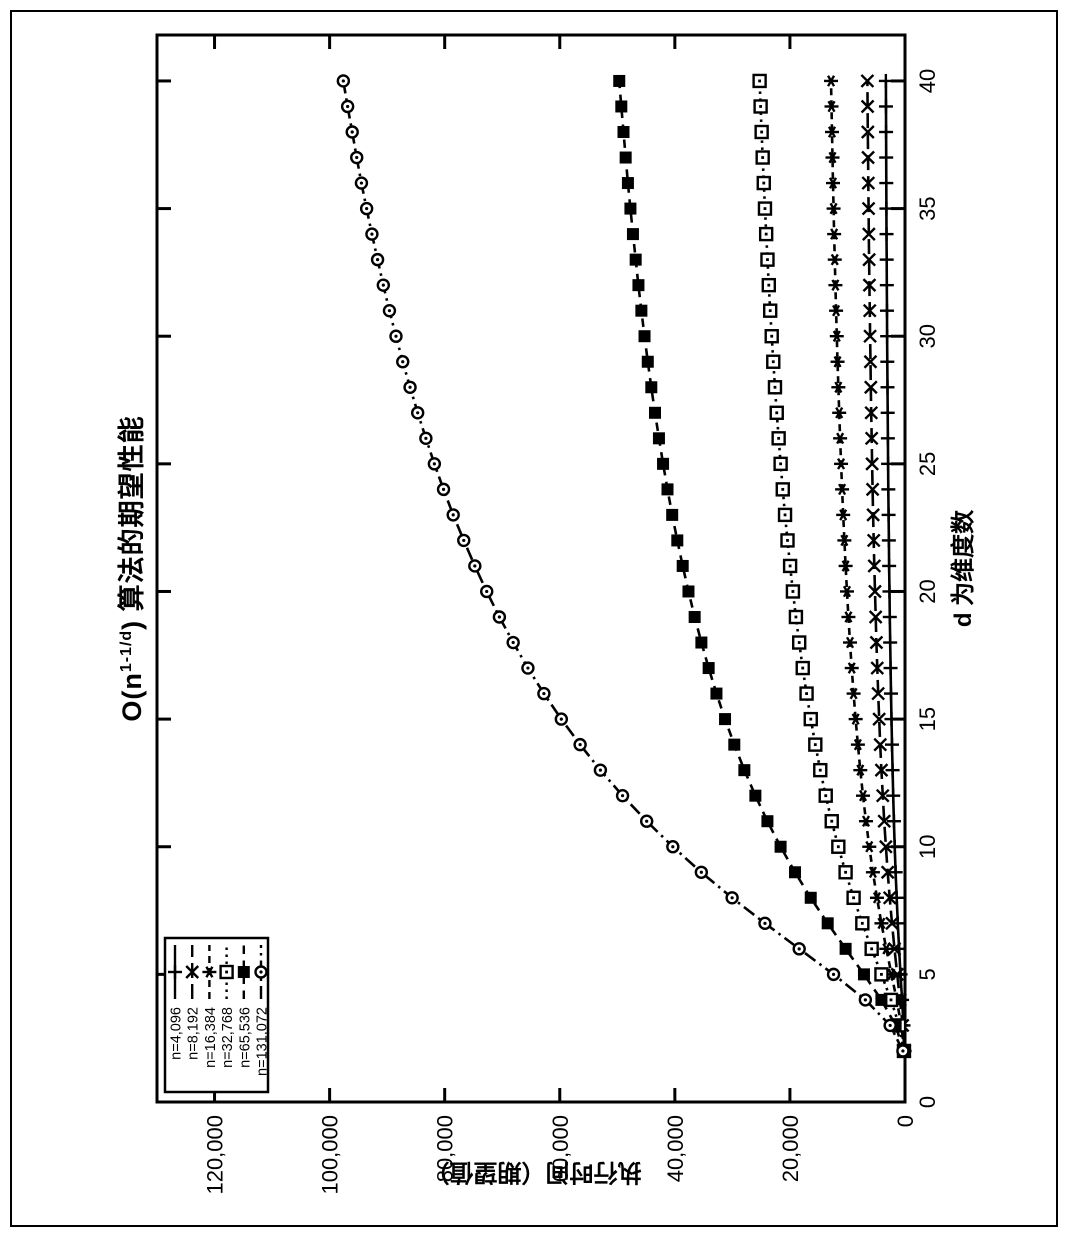 Image resolution: width=1066 pixels, height=1235 pixels. Describe the element at coordinates (330, 1155) in the screenshot. I see `y-tick-label: 100,000` at that location.